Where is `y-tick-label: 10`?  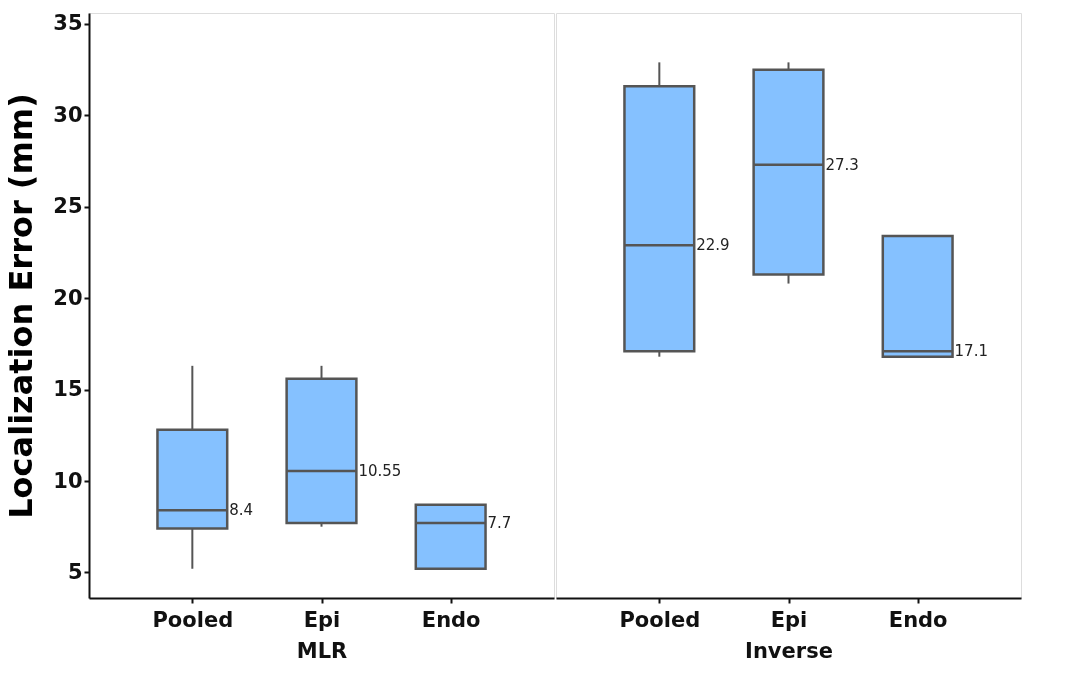 y-tick-label: 10 is located at coordinates (68, 480).